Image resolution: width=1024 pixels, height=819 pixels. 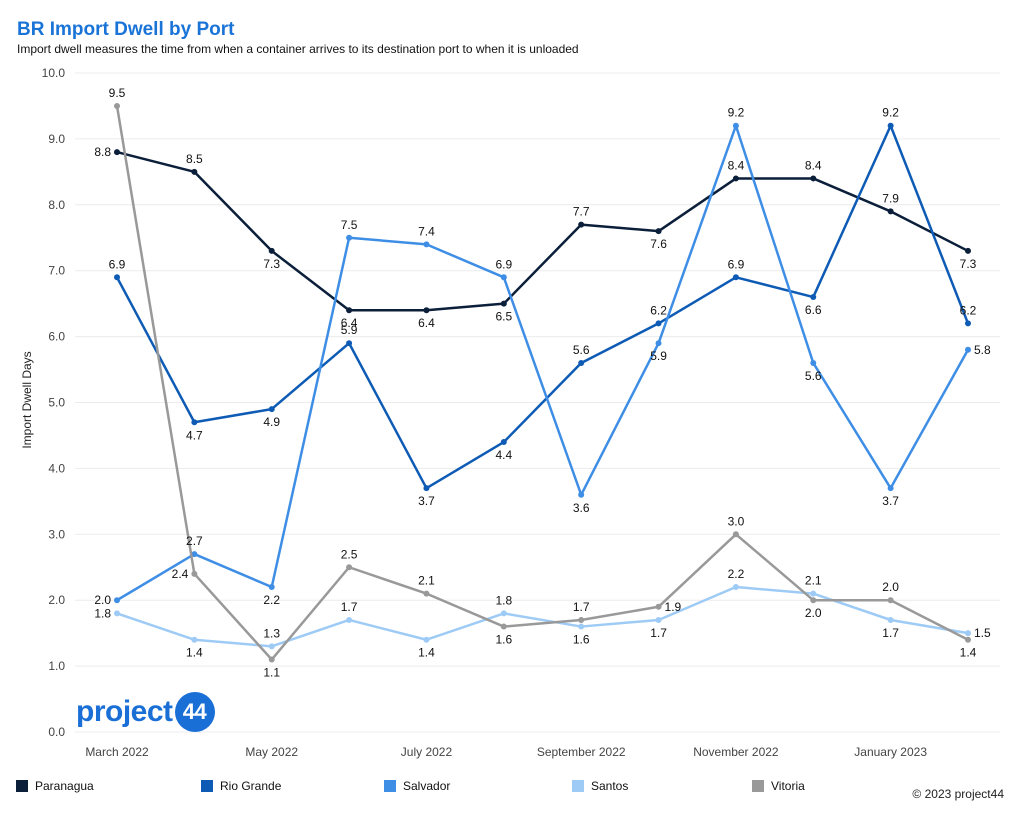 I want to click on legend-item: Vitoria, so click(x=778, y=786).